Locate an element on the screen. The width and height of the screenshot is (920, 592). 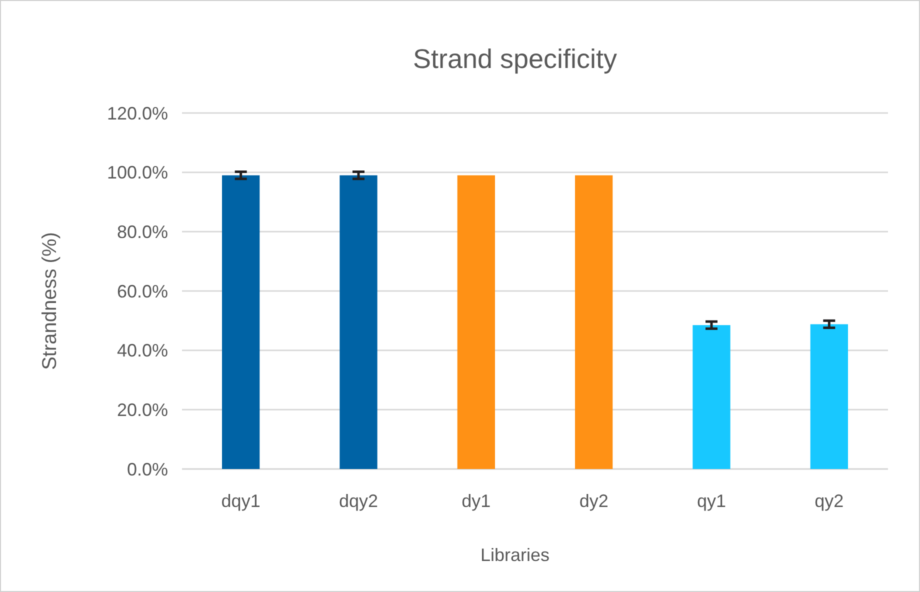
x-tick-label: qy2 is located at coordinates (829, 501).